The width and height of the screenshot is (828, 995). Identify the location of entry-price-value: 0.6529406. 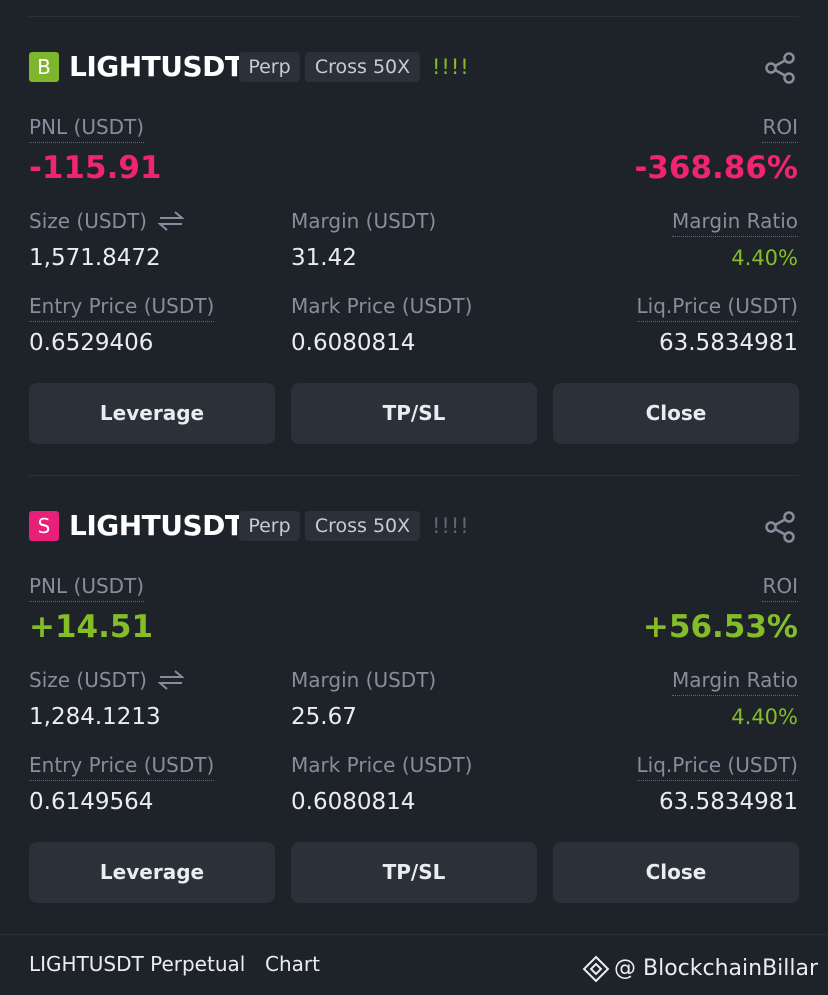
(91, 343).